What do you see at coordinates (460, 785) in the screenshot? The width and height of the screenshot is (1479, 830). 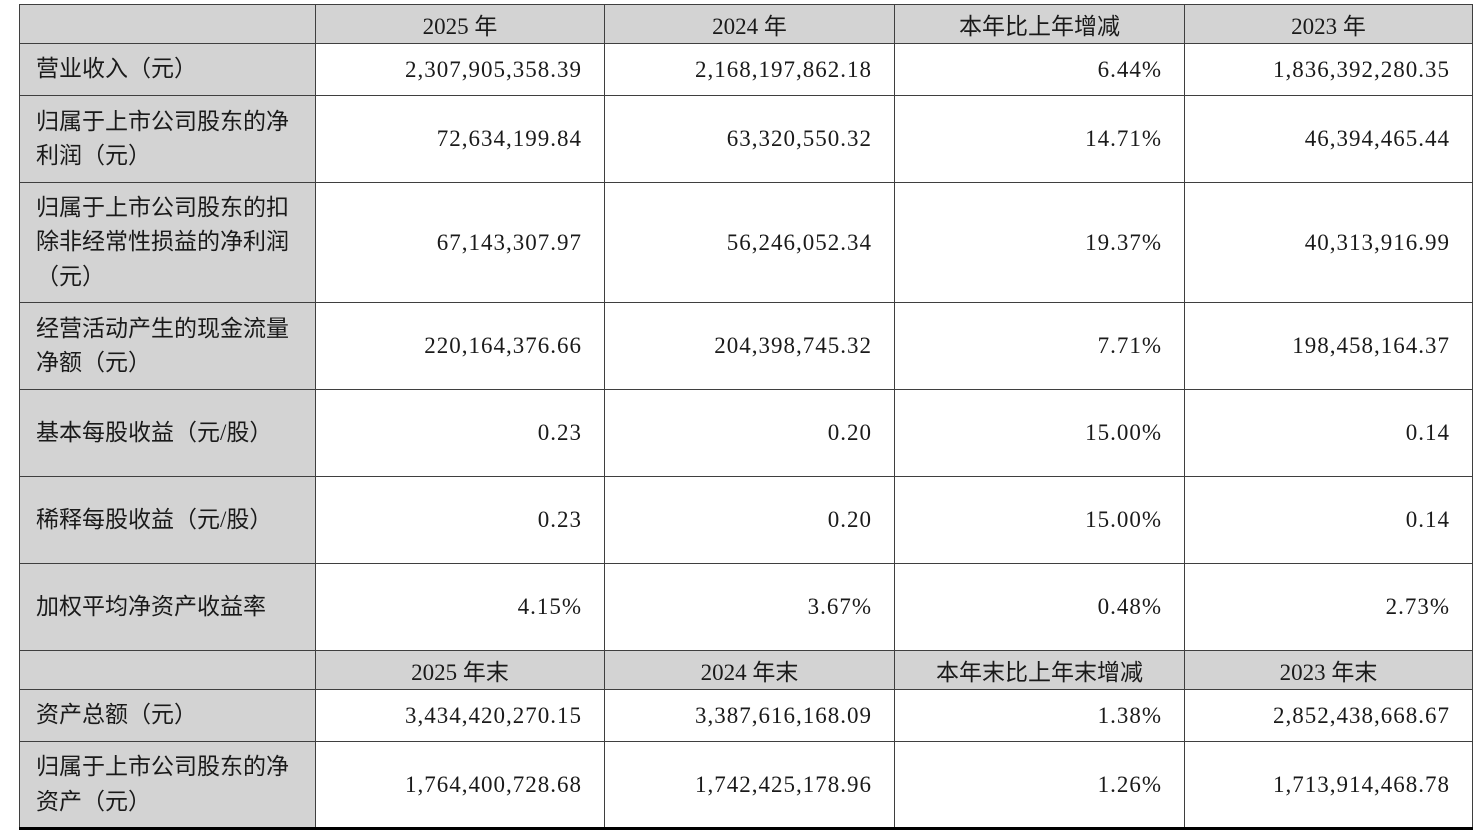 I see `value-cell-2025: 1,764,400,728.68` at bounding box center [460, 785].